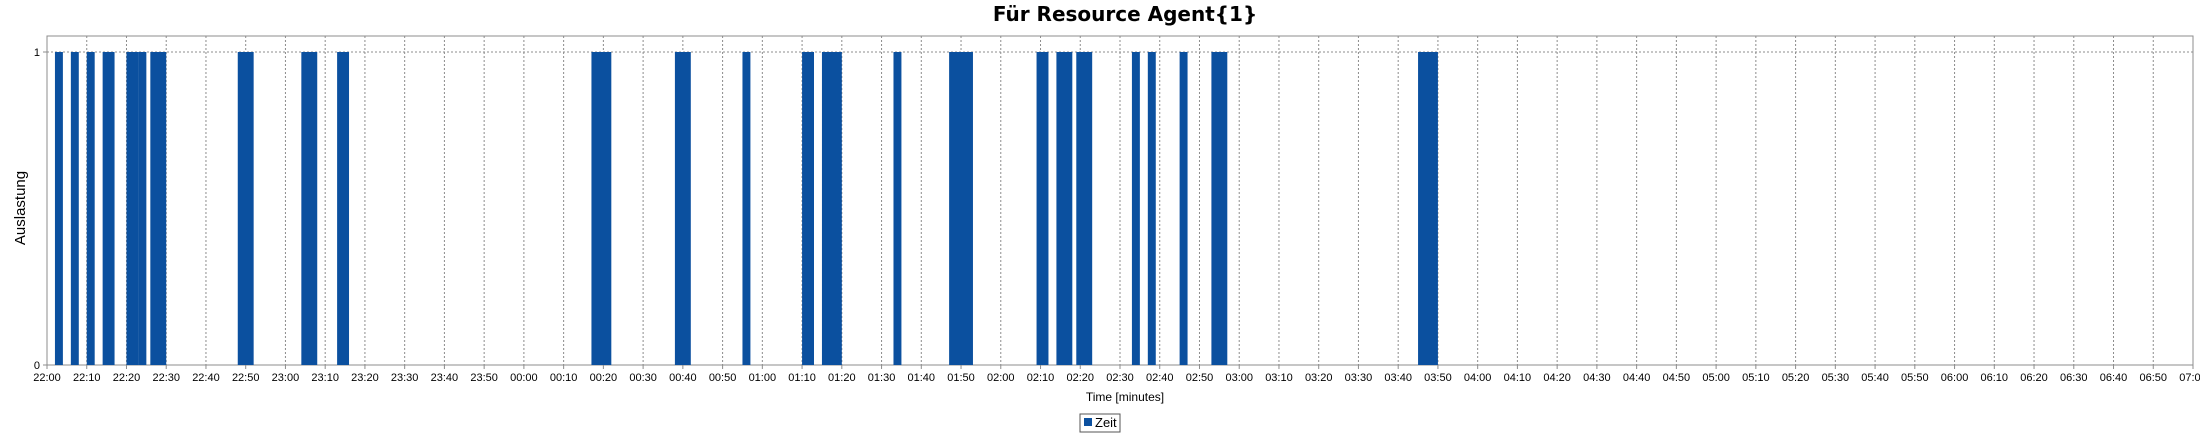  I want to click on x-tick-label: 04:50, so click(1677, 378).